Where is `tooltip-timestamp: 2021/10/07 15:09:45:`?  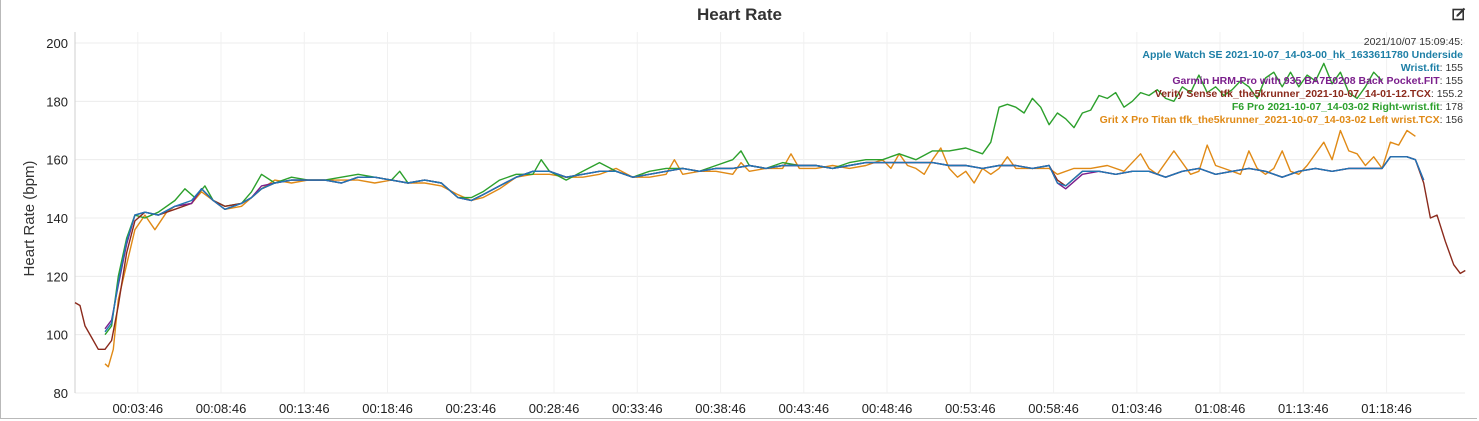
tooltip-timestamp: 2021/10/07 15:09:45: is located at coordinates (1413, 42).